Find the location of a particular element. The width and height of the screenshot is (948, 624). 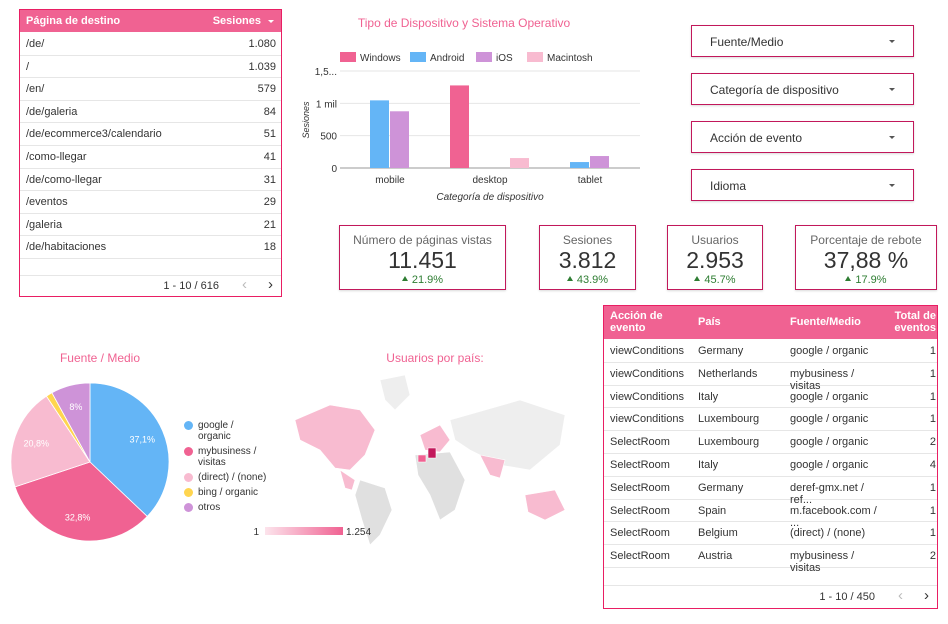

legend-label: google / organic is located at coordinates (216, 431).